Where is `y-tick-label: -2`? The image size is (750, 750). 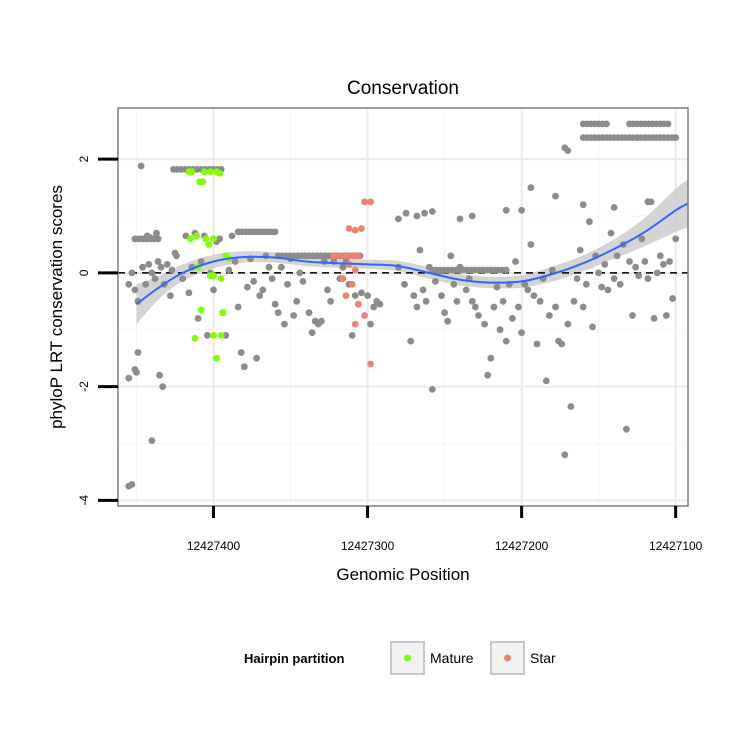 y-tick-label: -2 is located at coordinates (84, 386).